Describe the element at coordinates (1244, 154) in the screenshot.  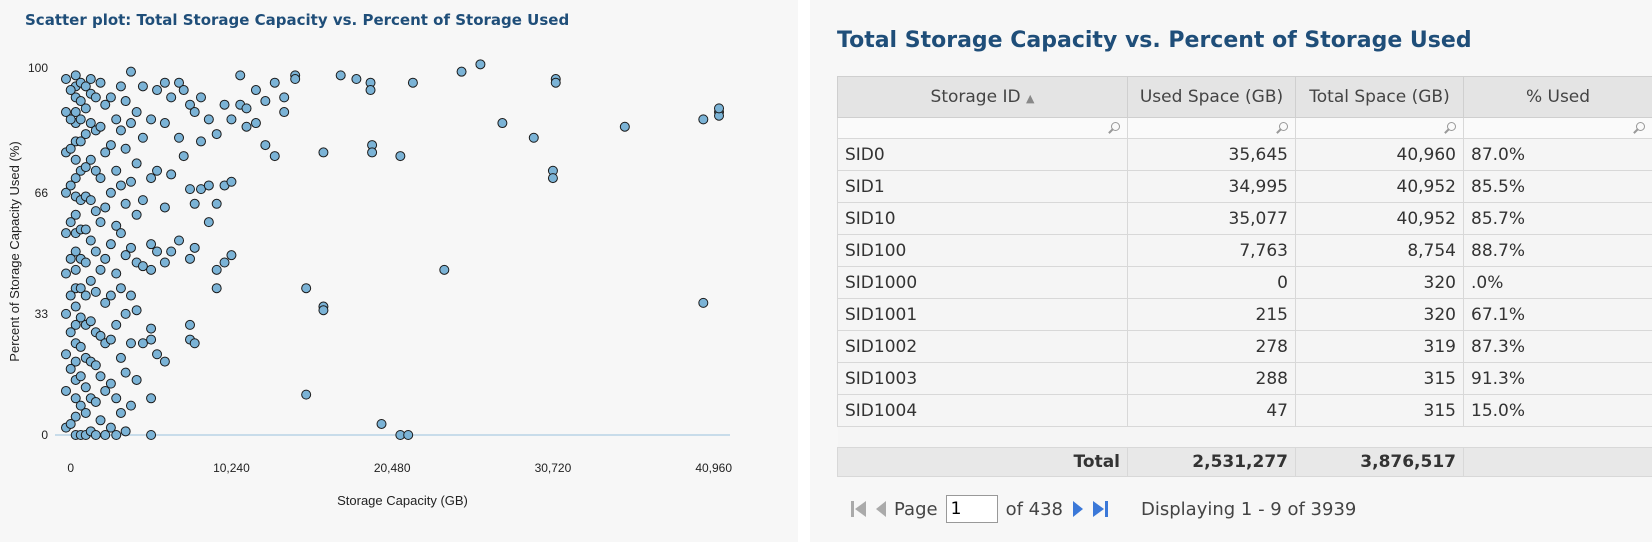
I see `table-row: SID0 35,645 40,960 87.0%` at that location.